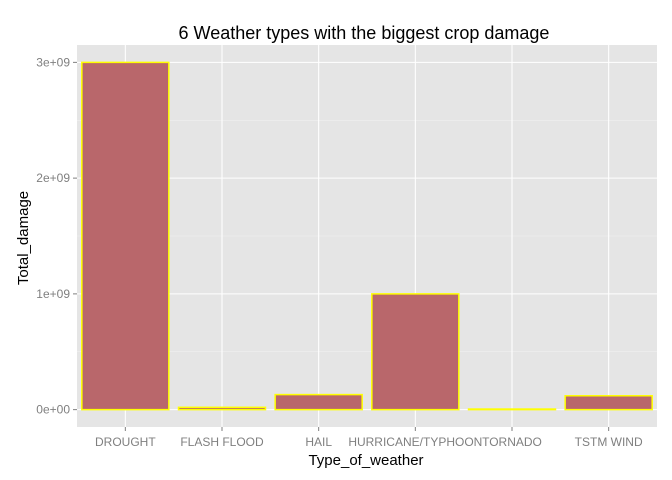  I want to click on bar-drought, so click(125, 236).